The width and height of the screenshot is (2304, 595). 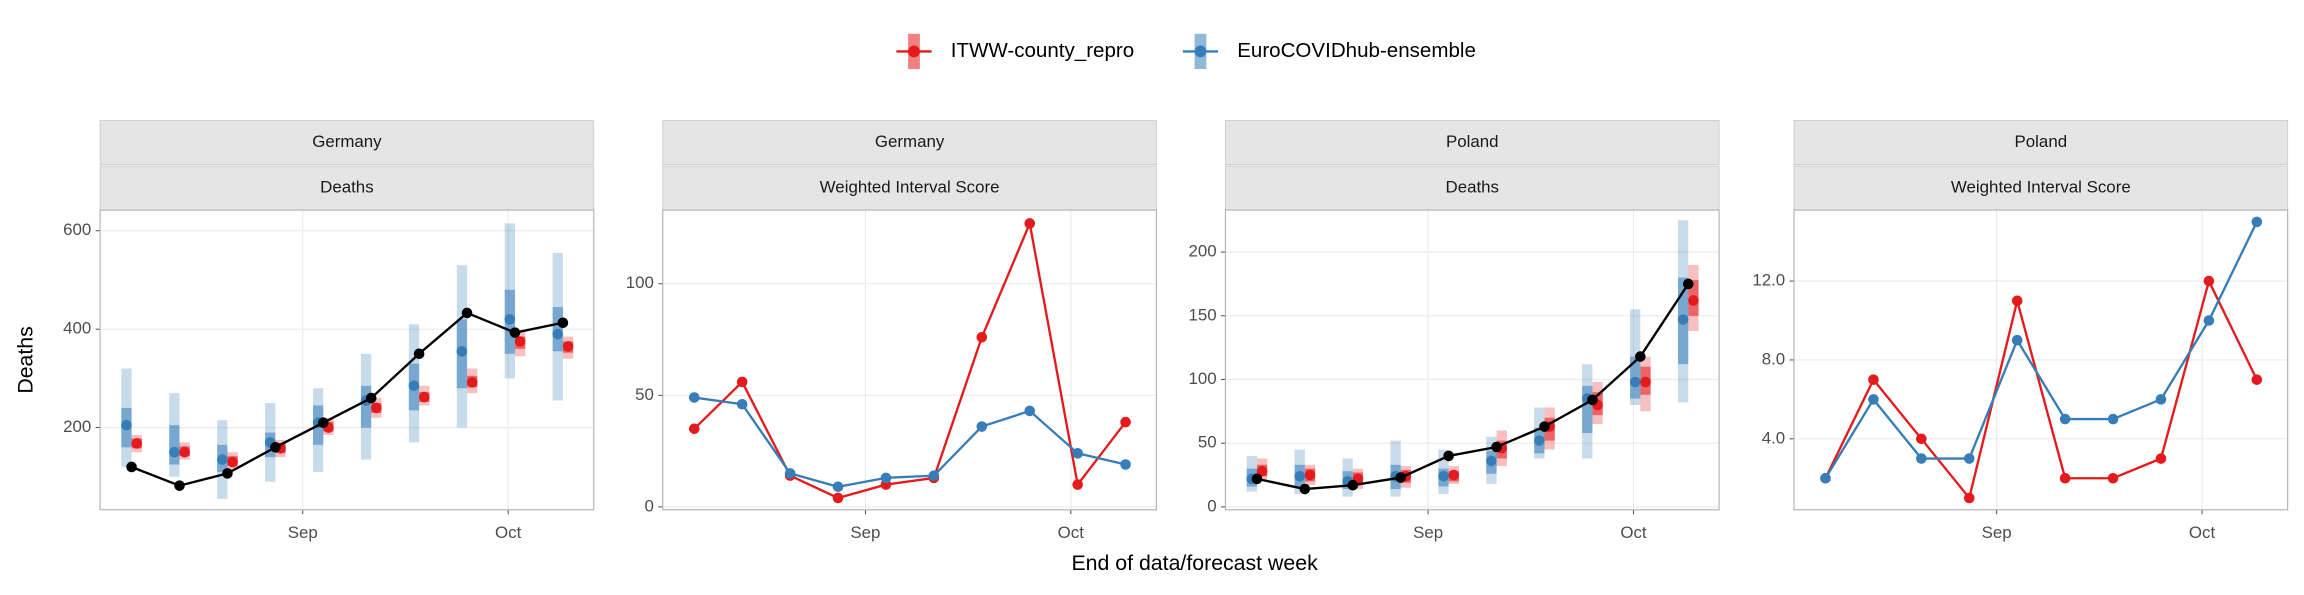 I want to click on y-tick-label: 4.0, so click(x=1773, y=437).